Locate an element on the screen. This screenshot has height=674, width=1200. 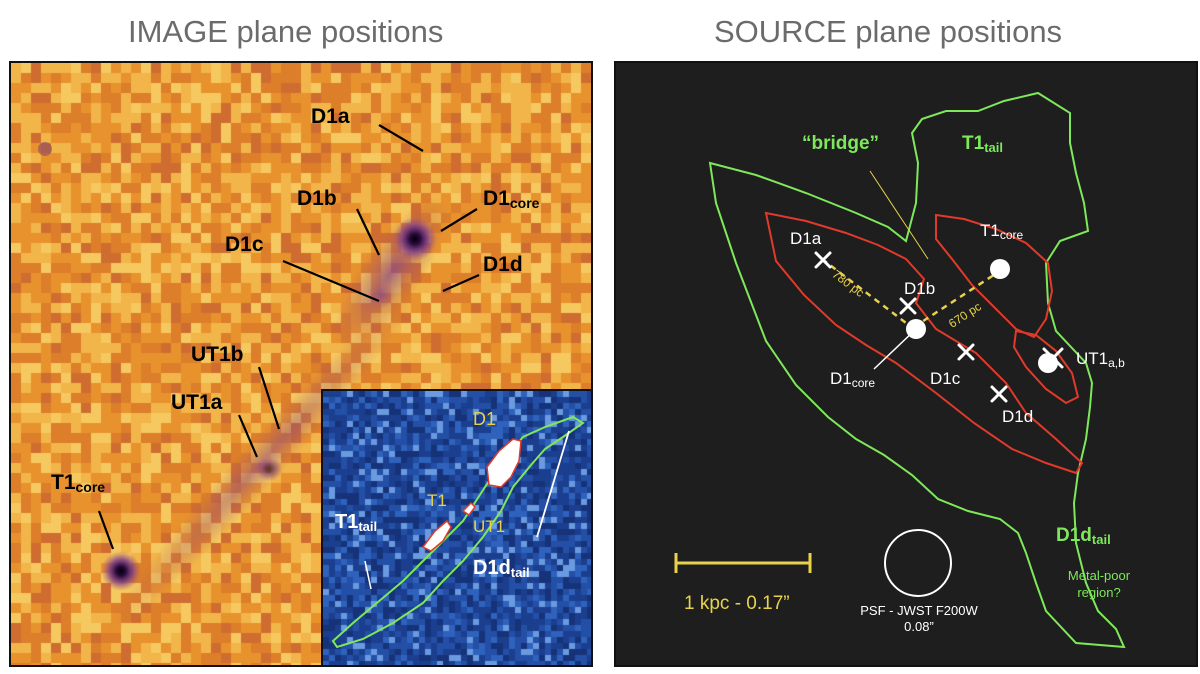
inset-label-t1tail: T1tail is located at coordinates (356, 522).